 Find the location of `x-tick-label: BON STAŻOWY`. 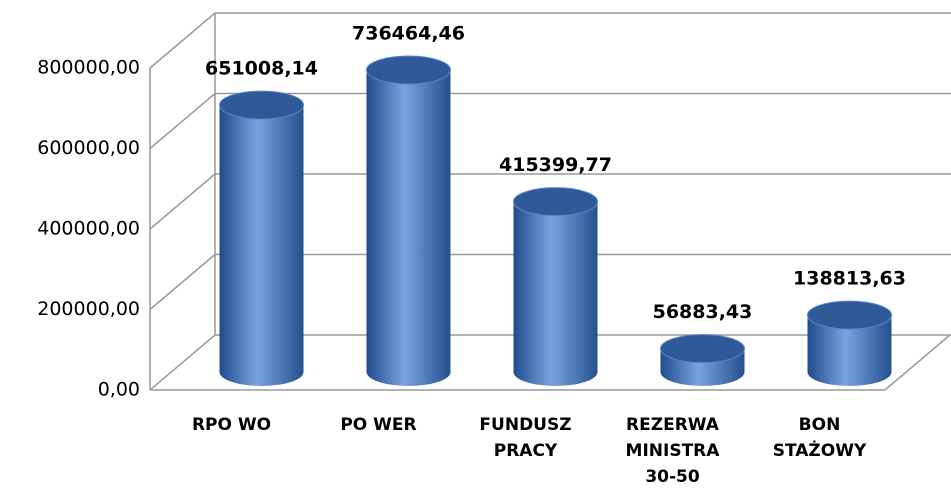

x-tick-label: BON STAŻOWY is located at coordinates (819, 438).